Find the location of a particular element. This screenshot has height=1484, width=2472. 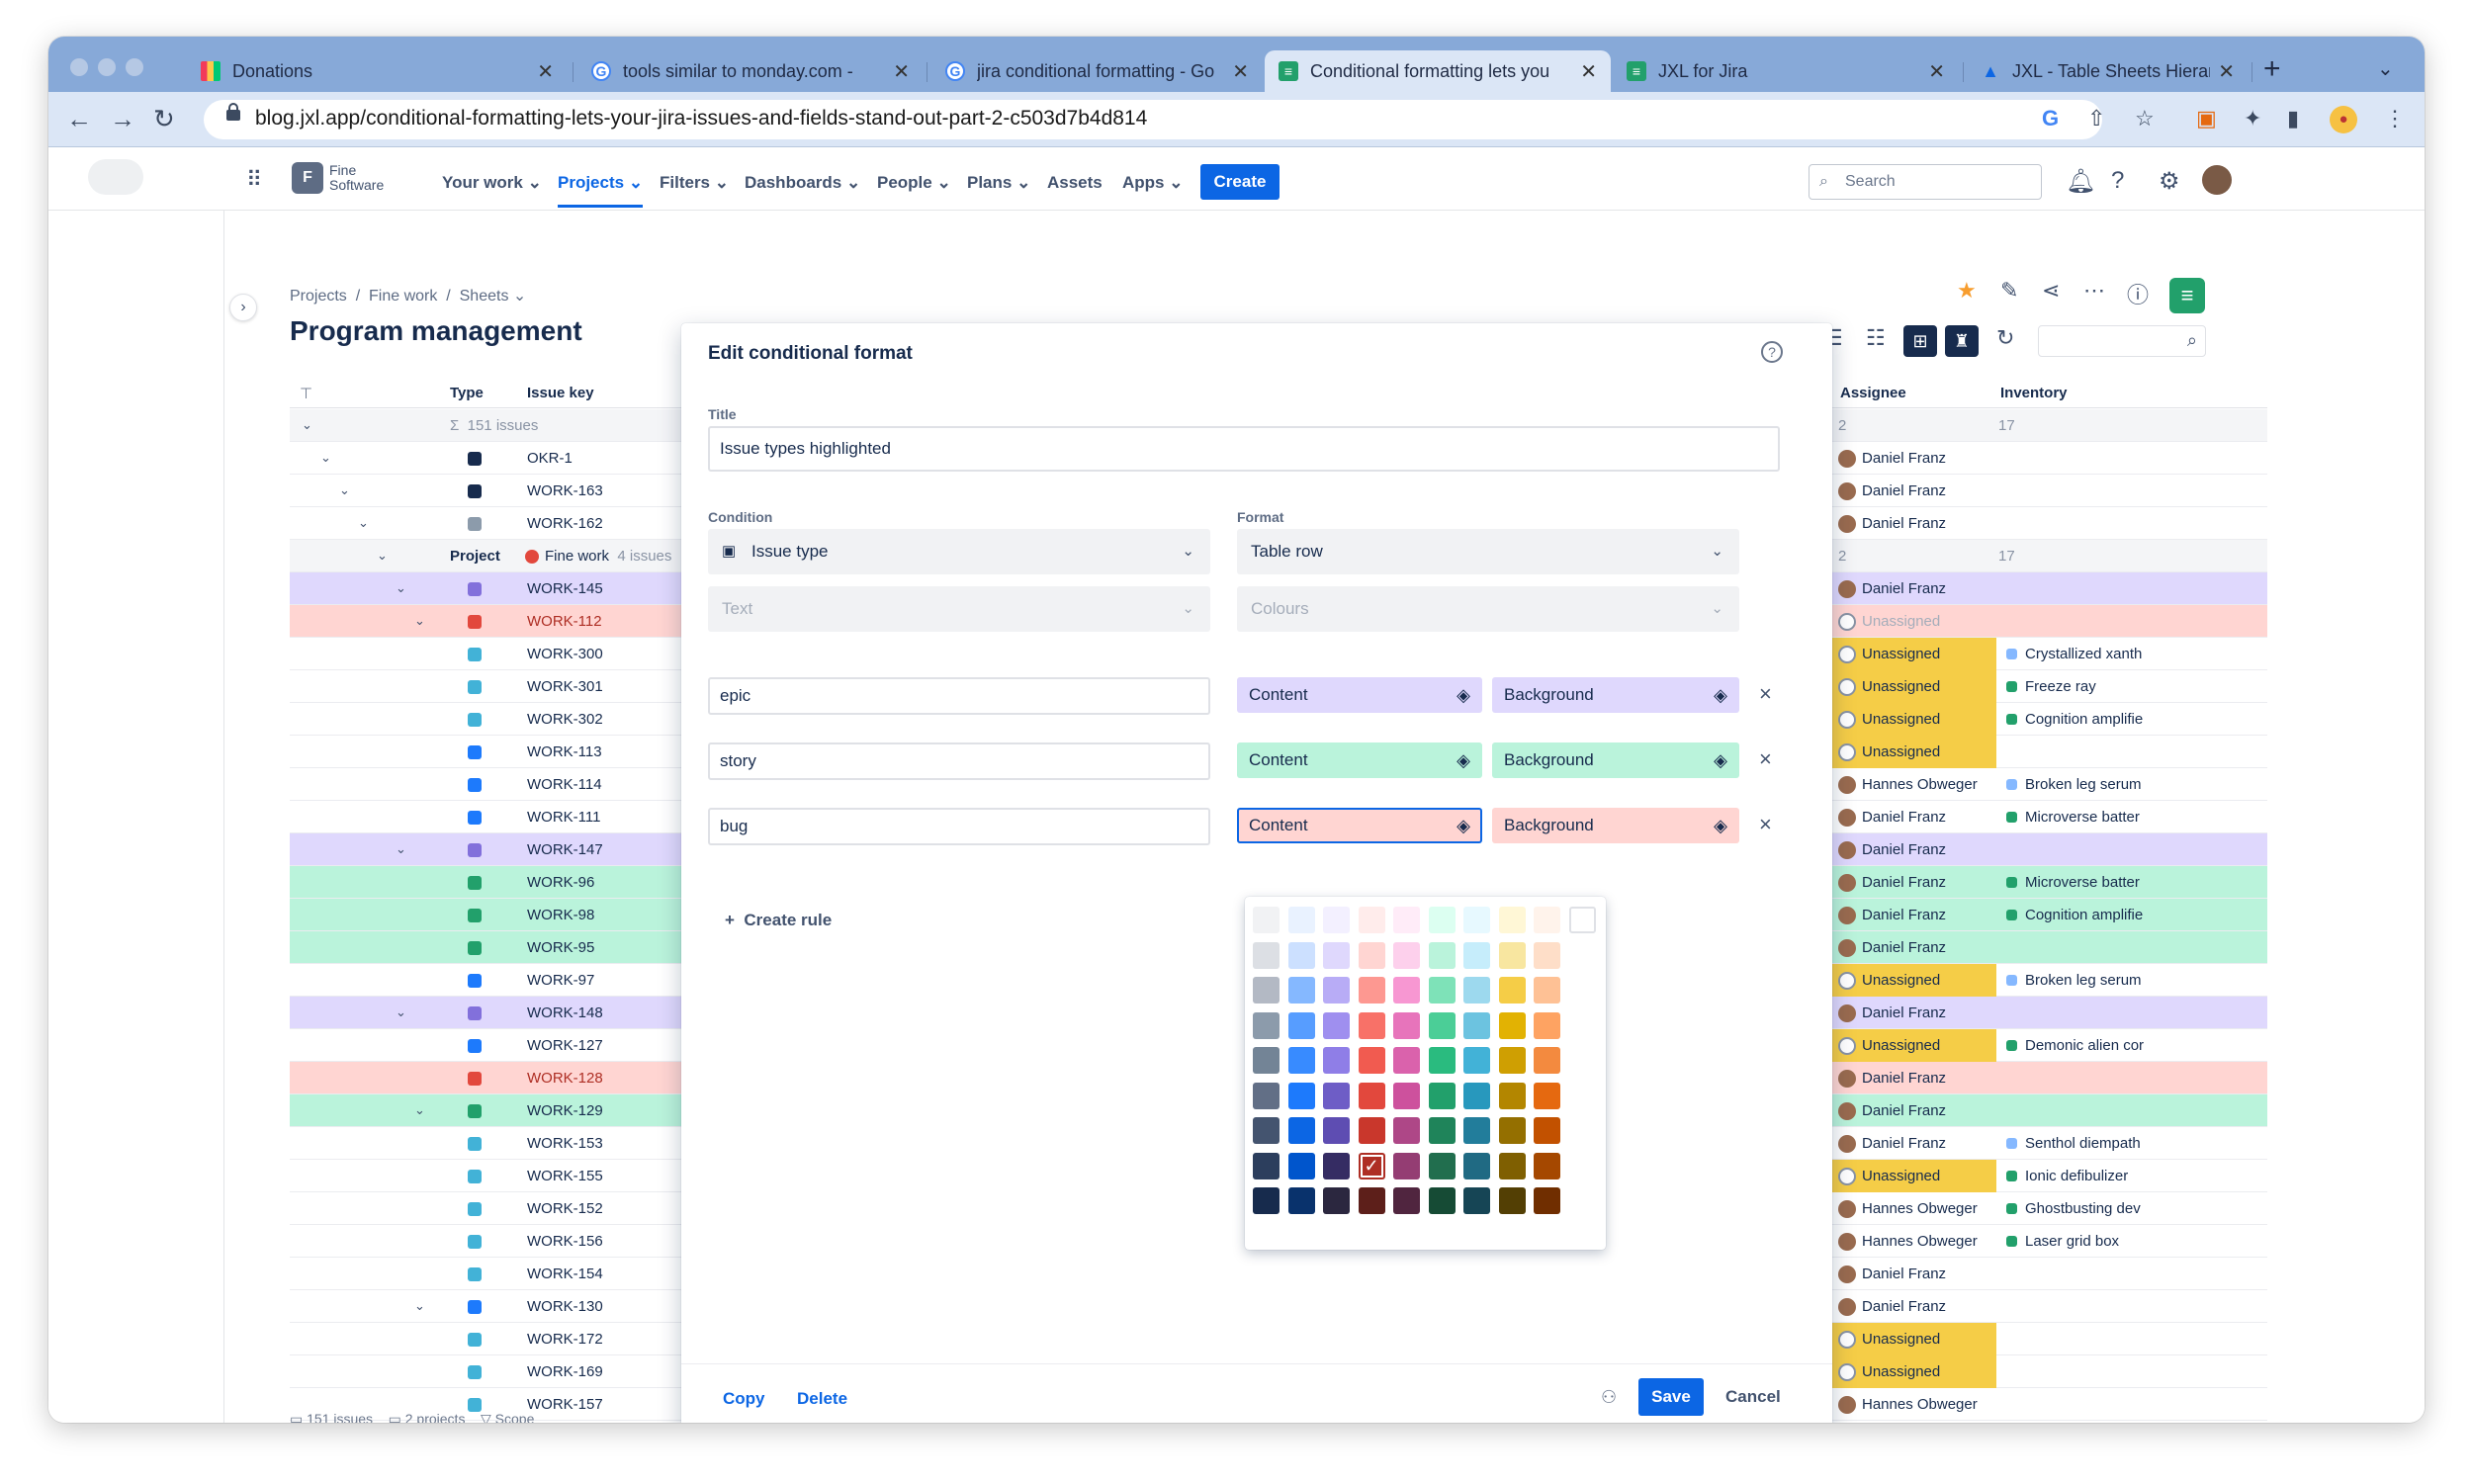

refresh-icon: ↻ is located at coordinates (2005, 337).